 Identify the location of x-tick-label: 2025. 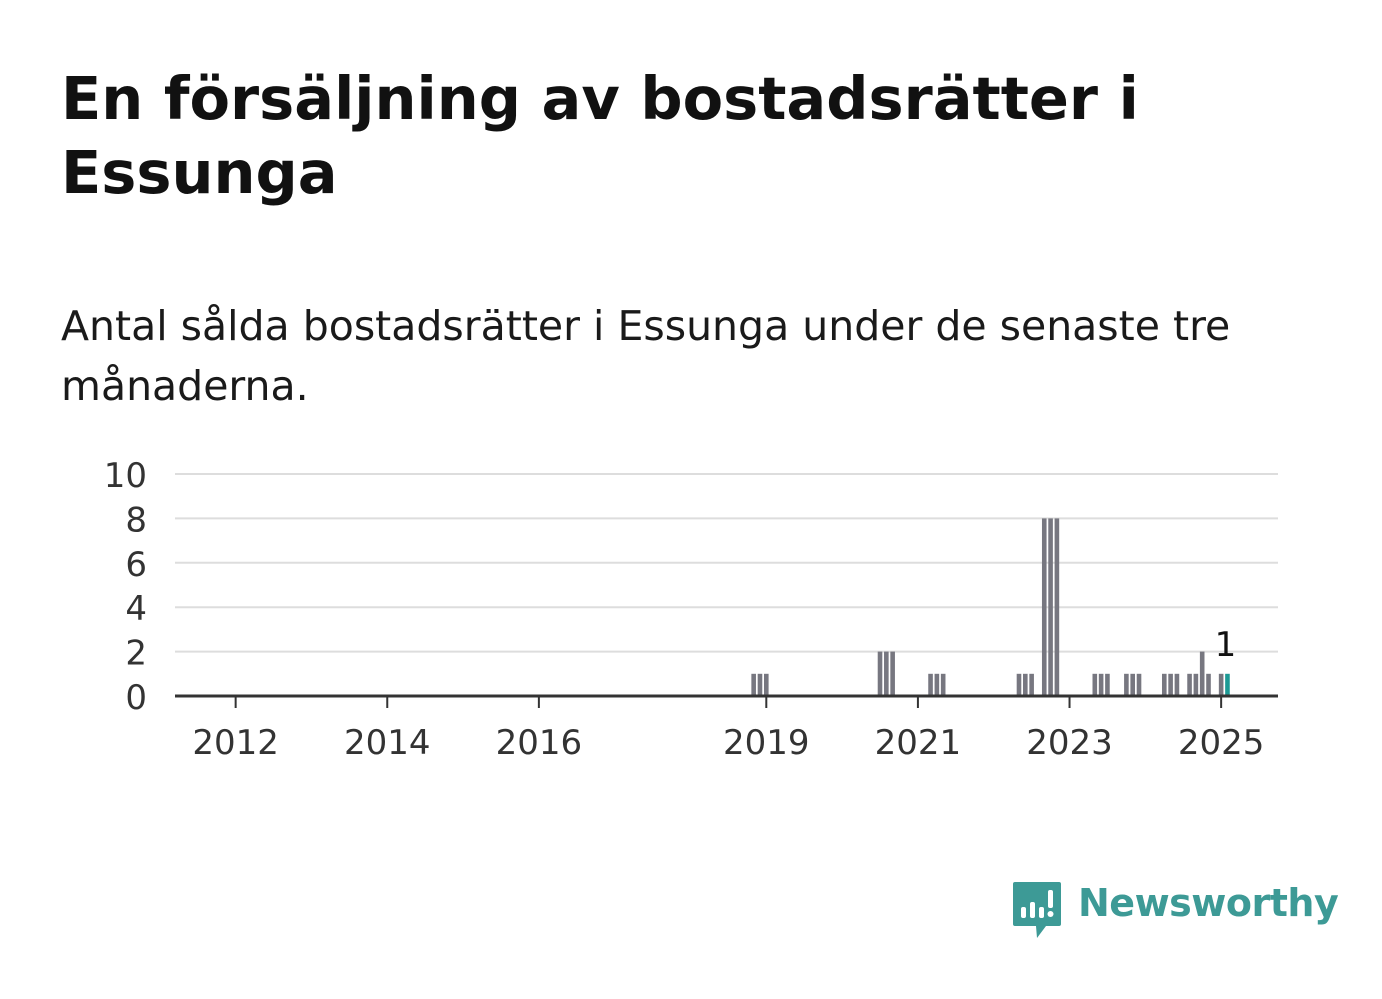
(1221, 743).